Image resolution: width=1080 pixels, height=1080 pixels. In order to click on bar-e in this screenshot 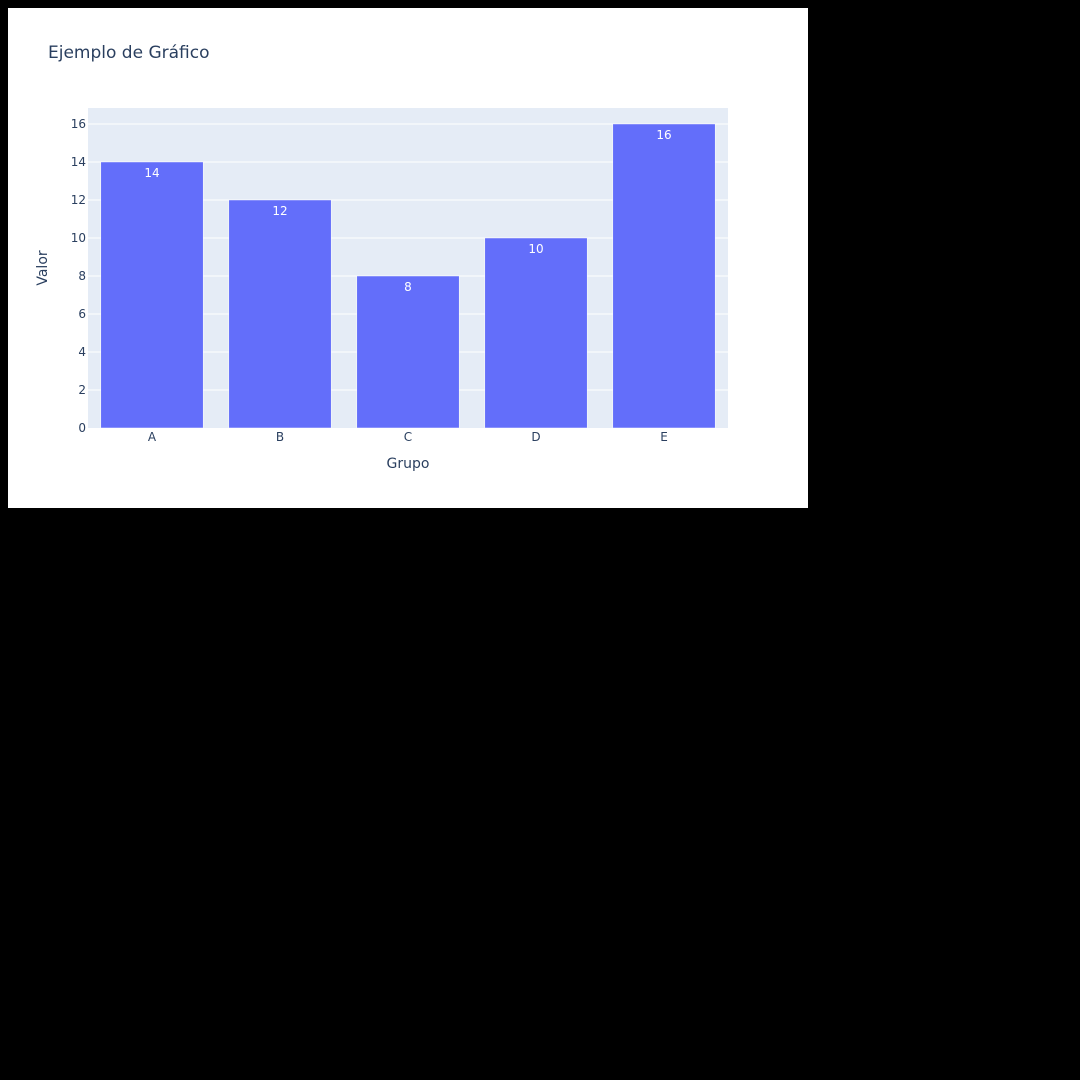, I will do `click(664, 276)`.